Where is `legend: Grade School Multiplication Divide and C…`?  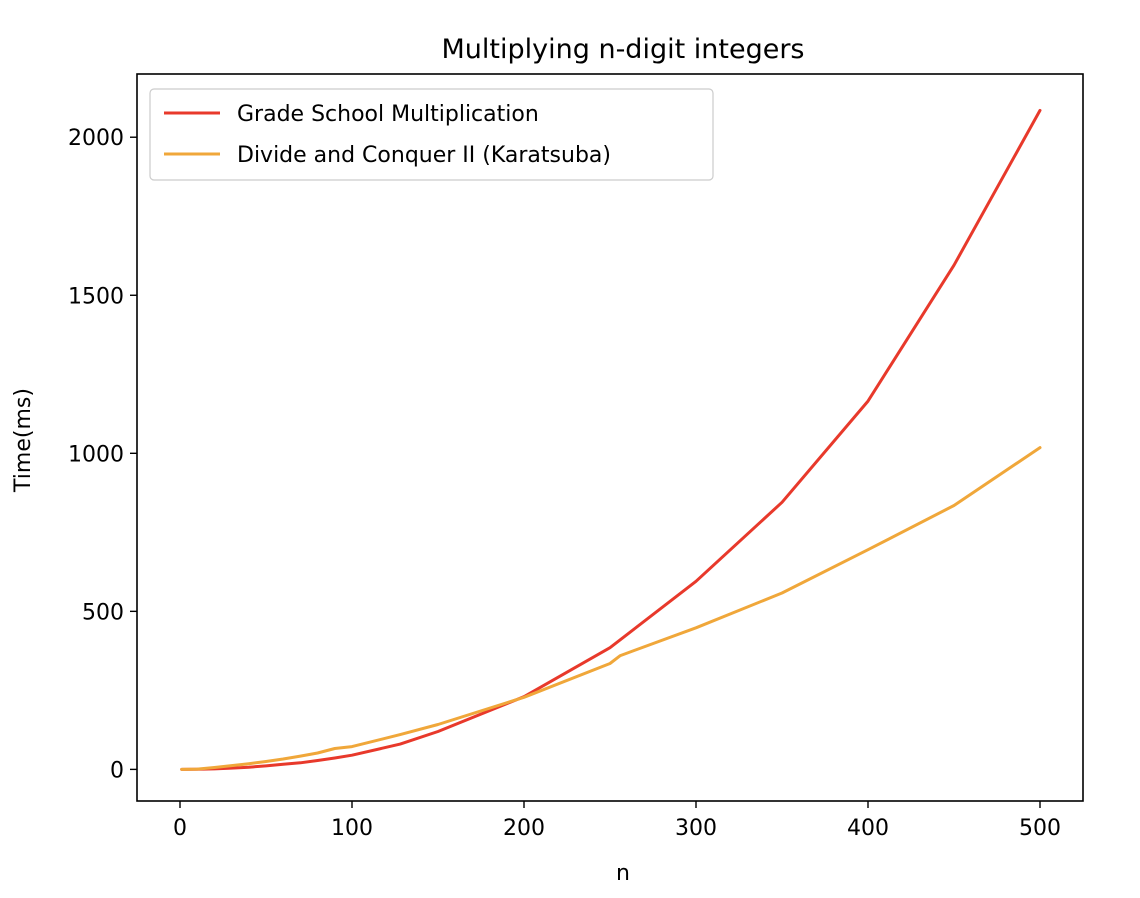
legend: Grade School Multiplication Divide and C… is located at coordinates (431, 134).